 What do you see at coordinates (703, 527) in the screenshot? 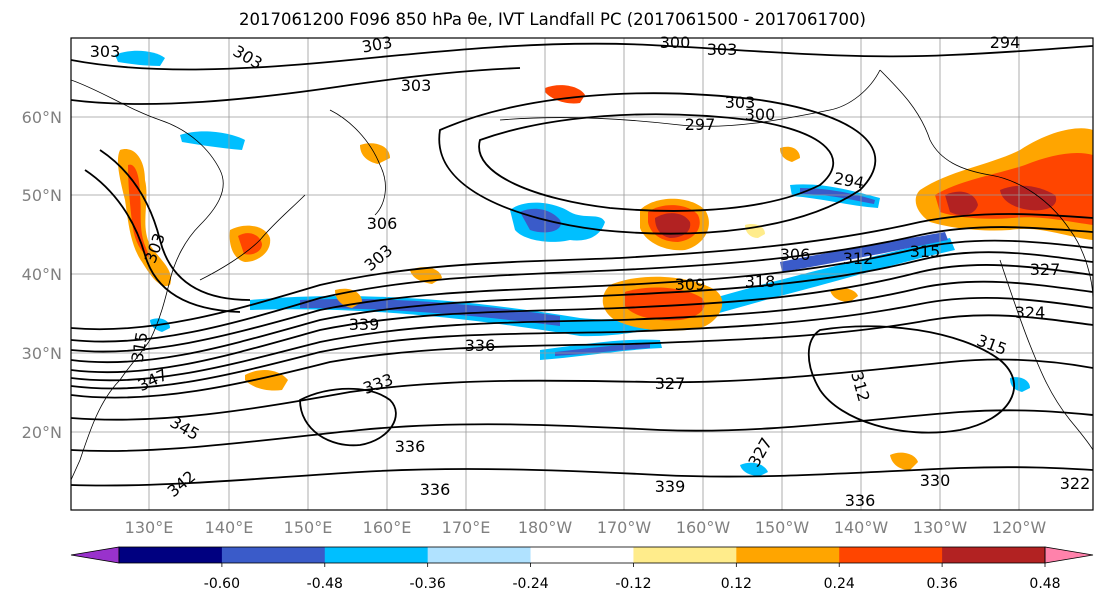
I see `lon-label: 160°W` at bounding box center [703, 527].